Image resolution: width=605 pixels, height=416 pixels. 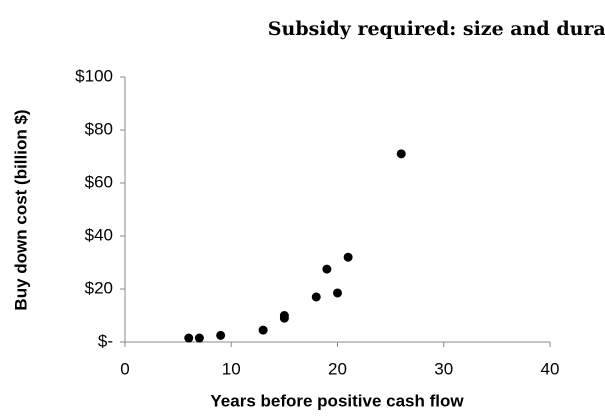 What do you see at coordinates (231, 368) in the screenshot?
I see `x-tick-label: 10` at bounding box center [231, 368].